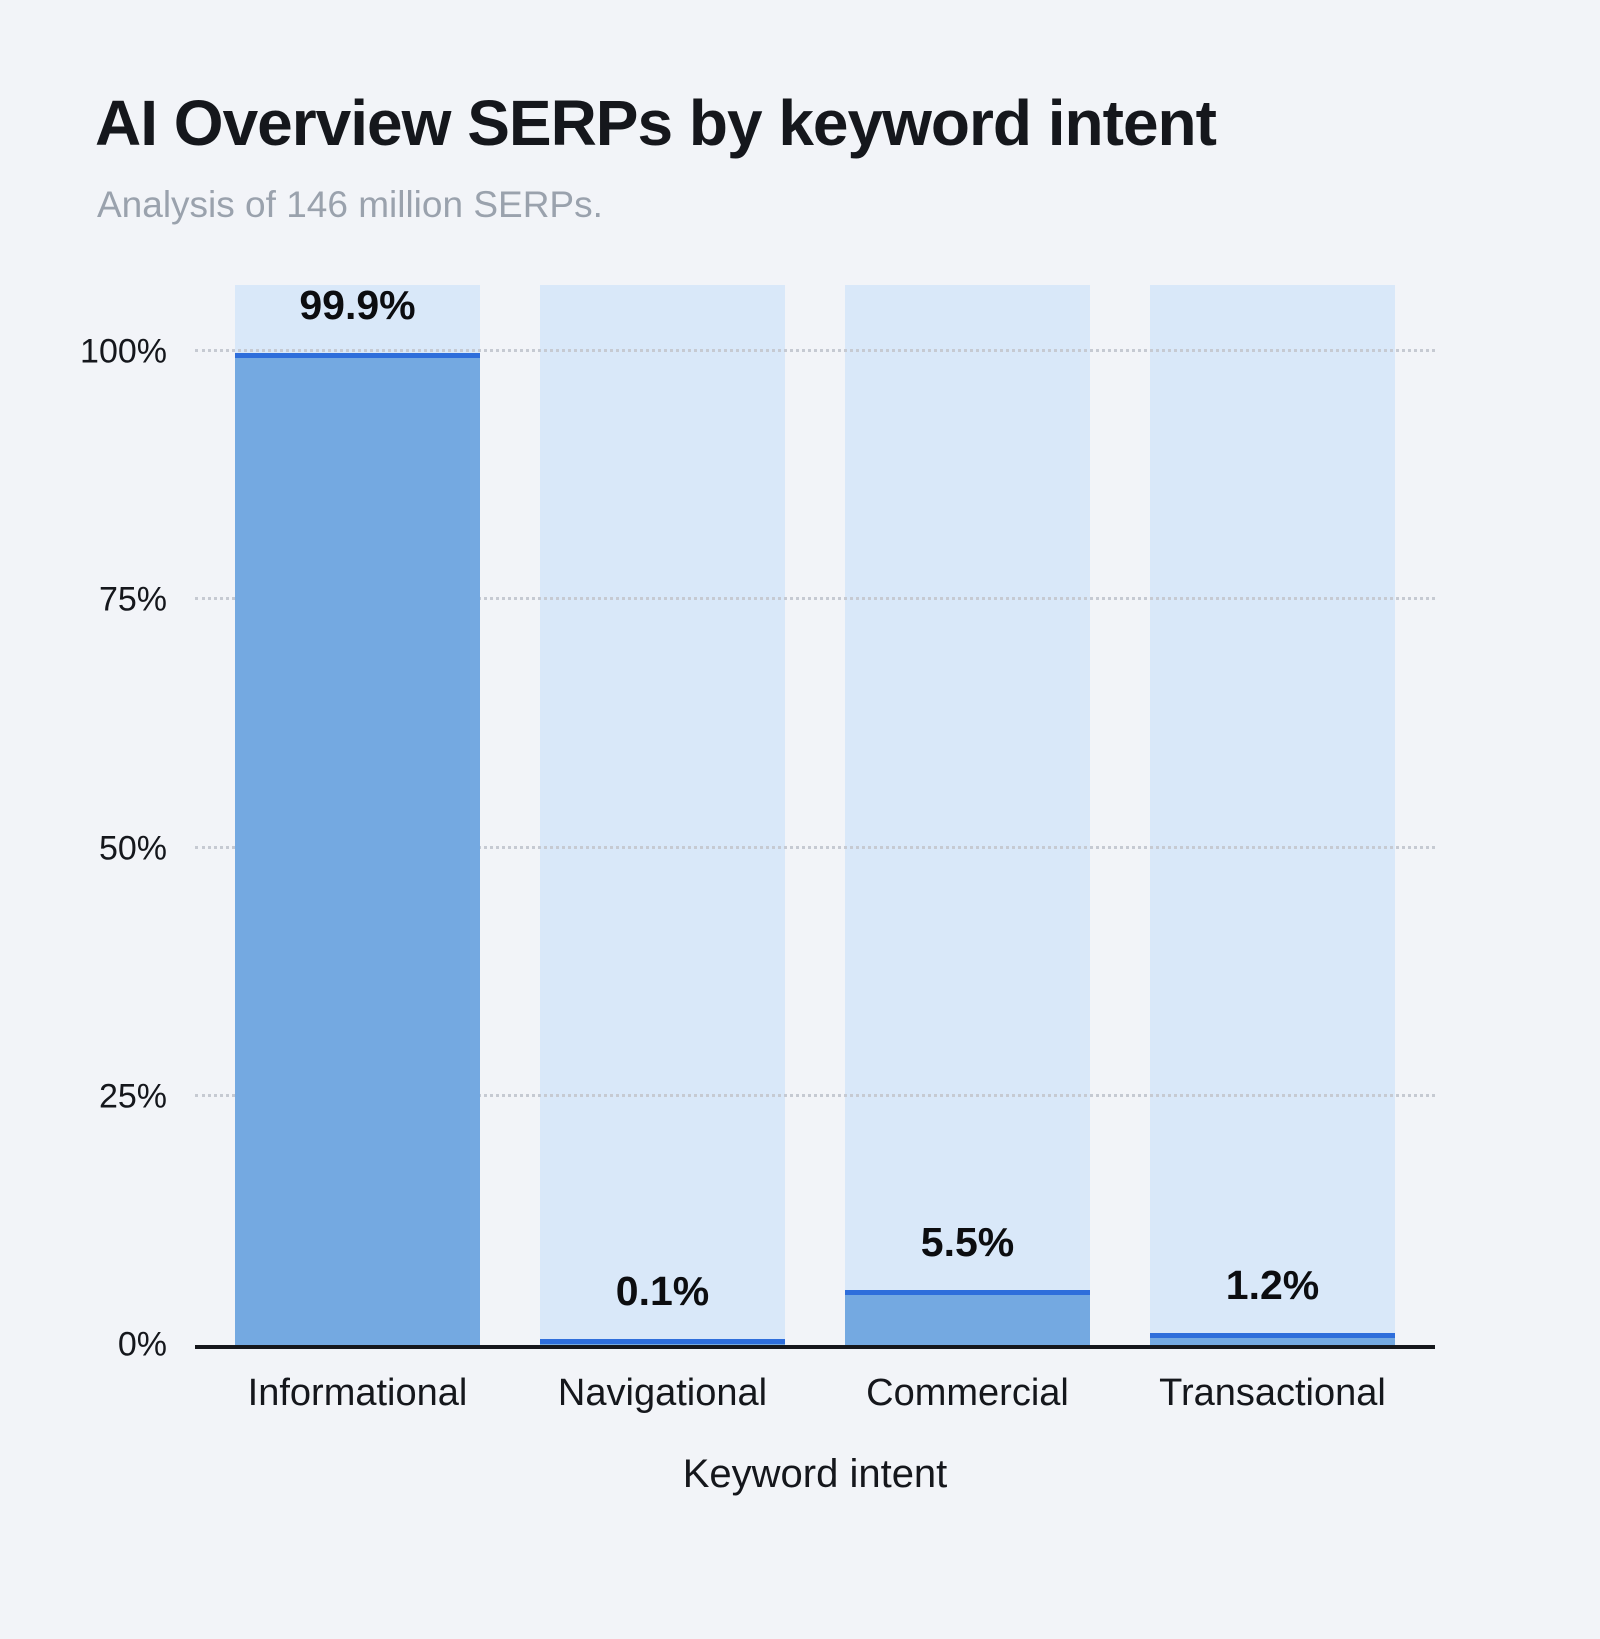 This screenshot has height=1639, width=1600. I want to click on x-axis-tick-label-informational: Informational, so click(357, 1393).